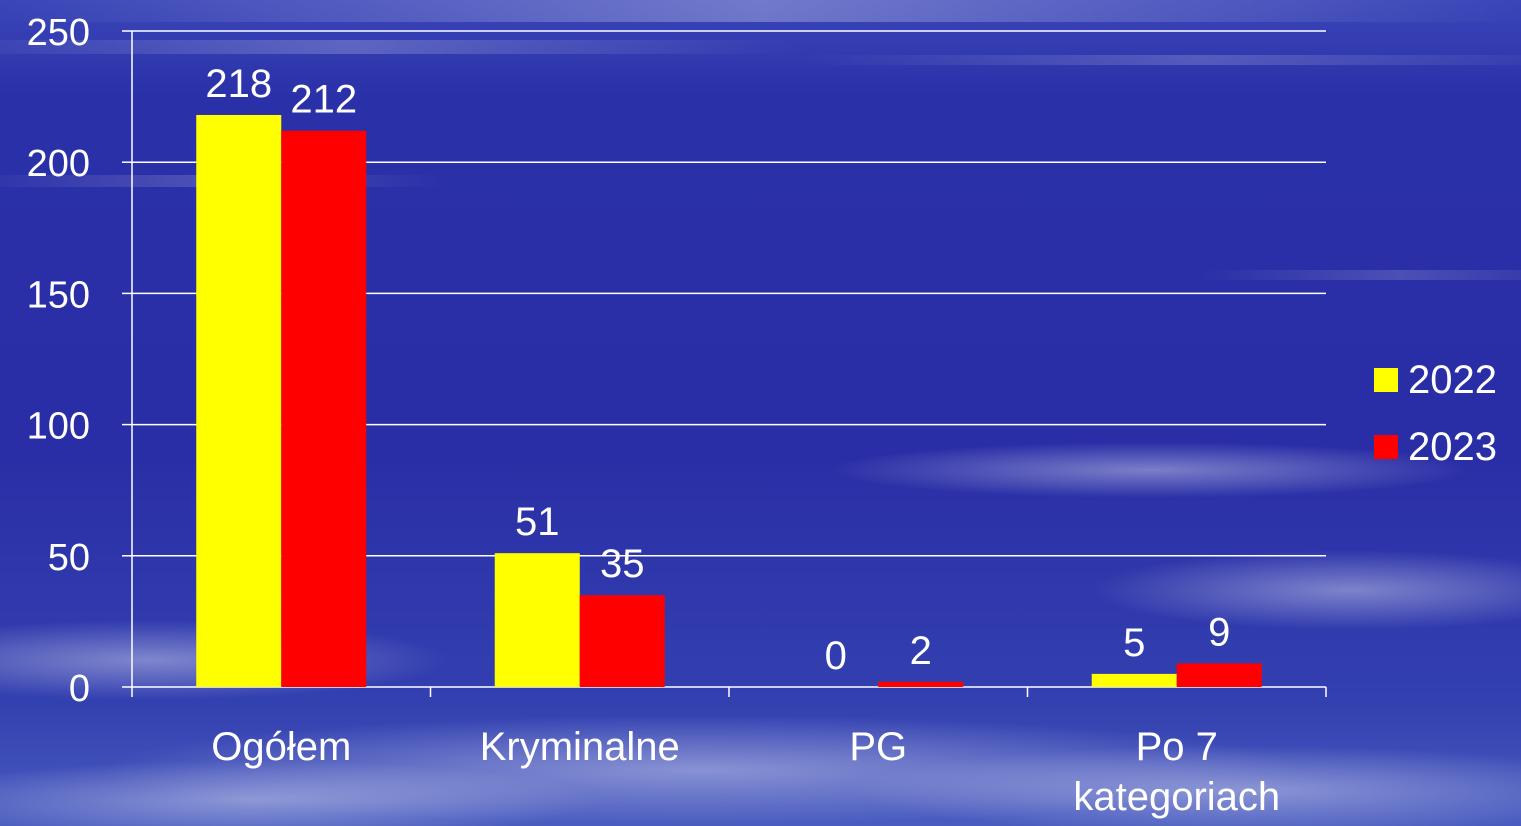 The width and height of the screenshot is (1521, 826). I want to click on category-label-line: PG, so click(878, 747).